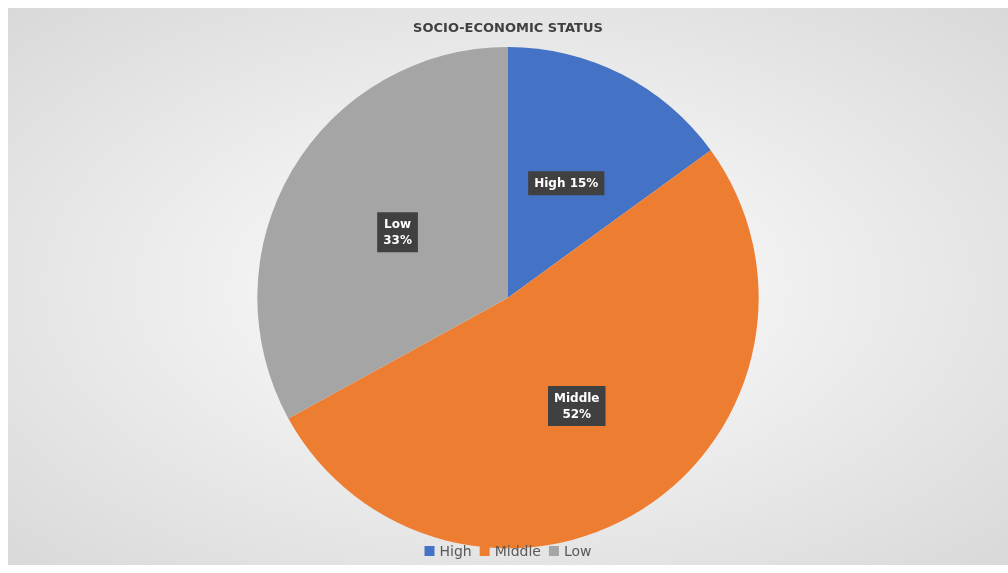 The image size is (1008, 573). I want to click on category-label: High 15%, so click(566, 183).